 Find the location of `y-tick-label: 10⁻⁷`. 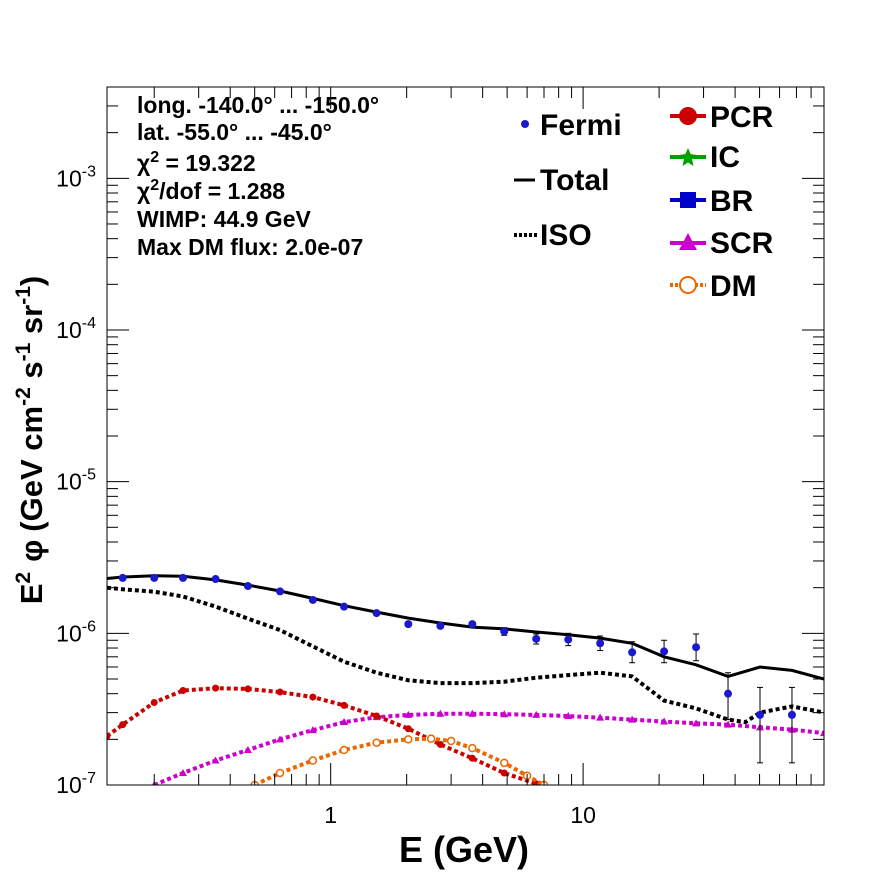

y-tick-label: 10⁻⁷ is located at coordinates (76, 784).